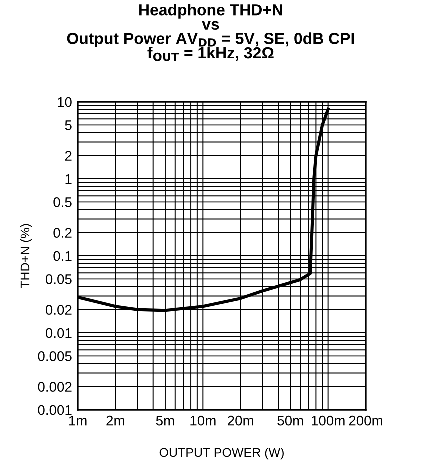 Image resolution: width=422 pixels, height=464 pixels. Describe the element at coordinates (203, 421) in the screenshot. I see `x-tick-label: 10m` at that location.